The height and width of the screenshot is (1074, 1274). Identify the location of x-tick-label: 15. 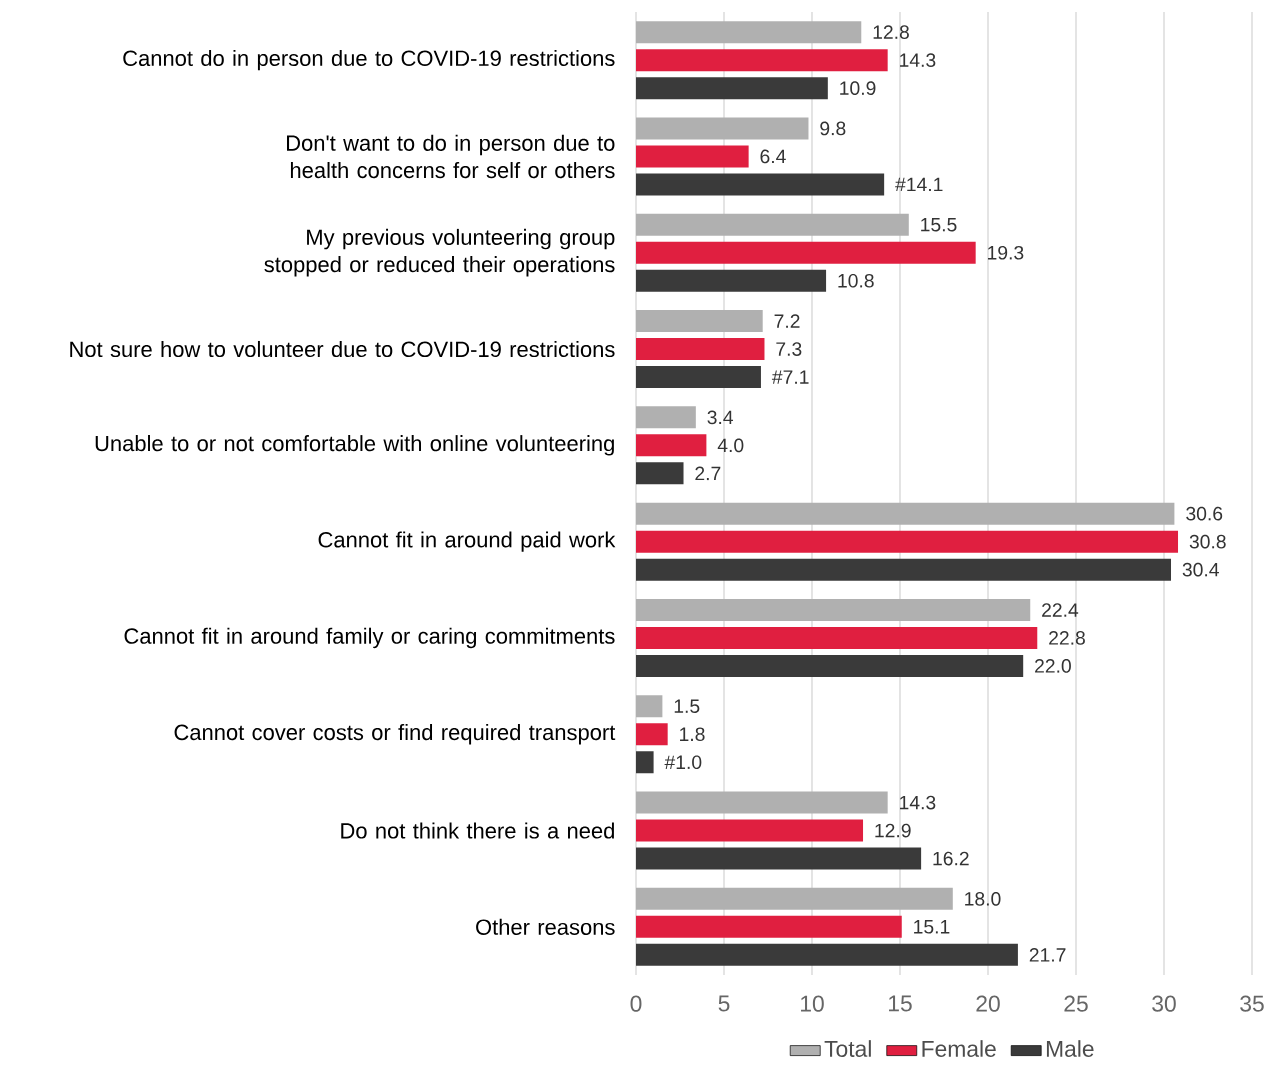
(900, 1003).